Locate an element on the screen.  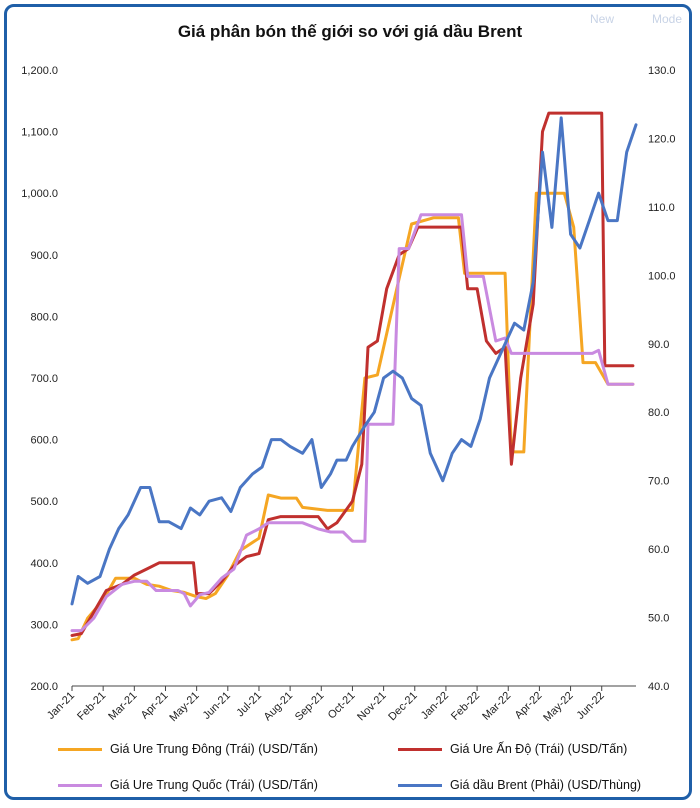
y-left-tick-label: 1,100.0 is located at coordinates (39, 133).